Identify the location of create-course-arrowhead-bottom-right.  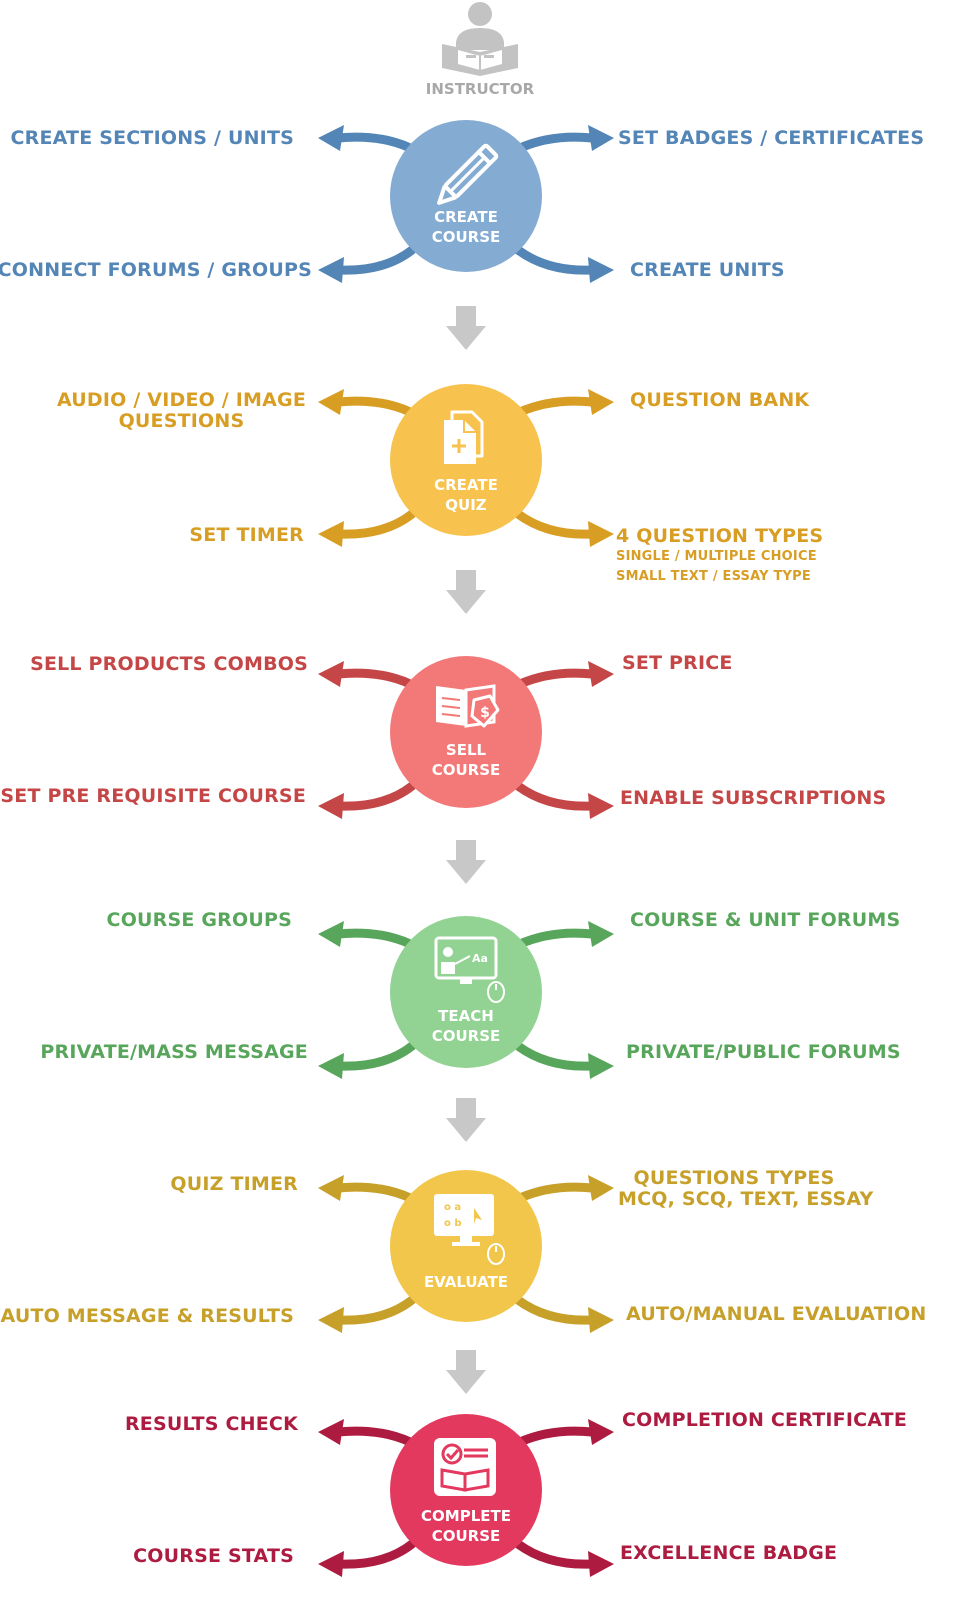
(601, 270).